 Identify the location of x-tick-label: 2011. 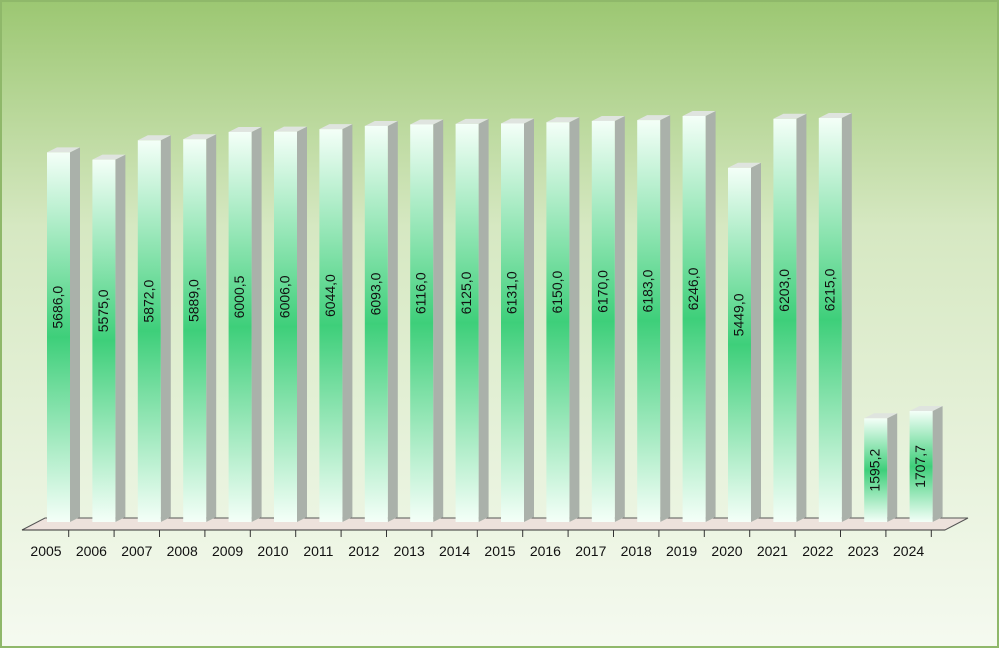
(318, 551).